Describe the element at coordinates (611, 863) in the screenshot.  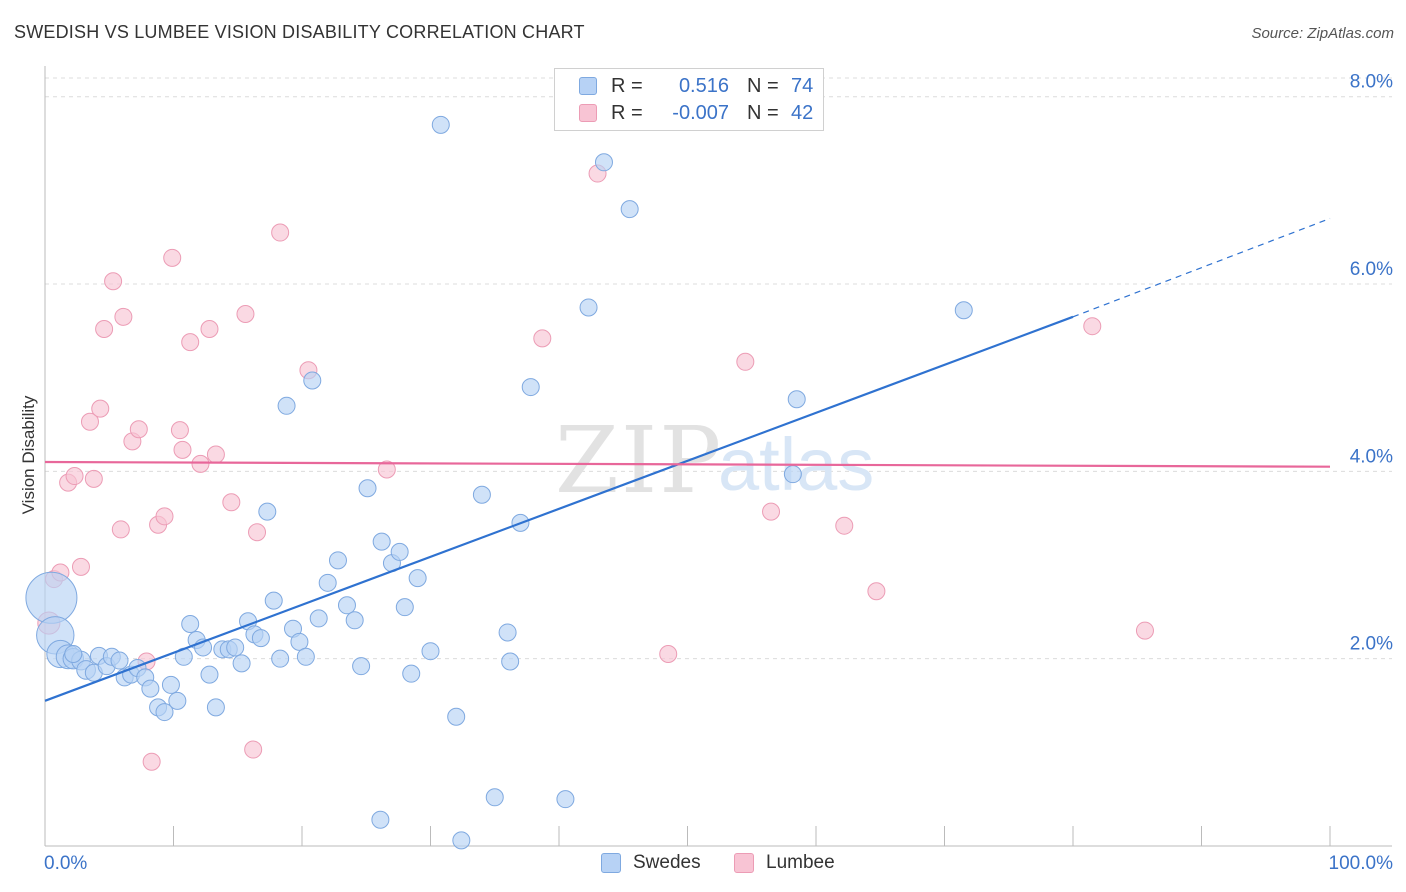
I see `swedes-legend-swatch` at that location.